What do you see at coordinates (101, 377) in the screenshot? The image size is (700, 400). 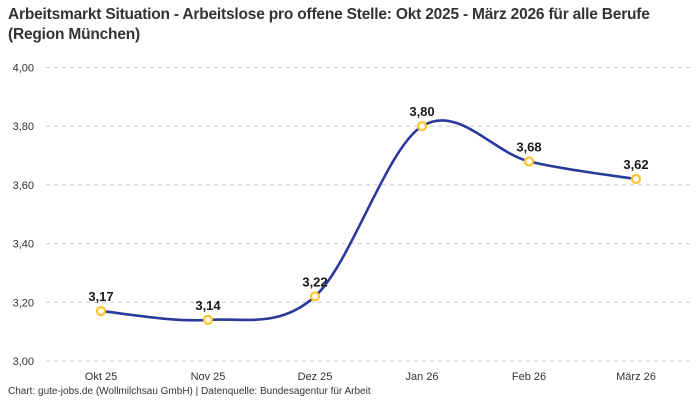 I see `x-tick-label: Okt 25` at bounding box center [101, 377].